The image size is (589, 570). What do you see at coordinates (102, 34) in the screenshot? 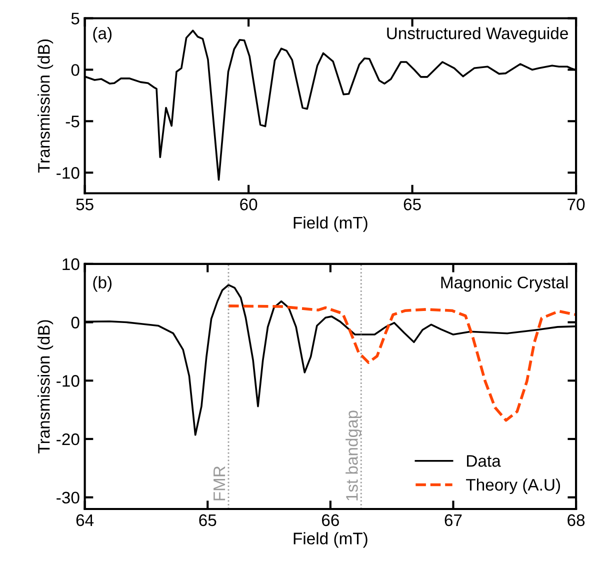
I see `annotation: (a)` at bounding box center [102, 34].